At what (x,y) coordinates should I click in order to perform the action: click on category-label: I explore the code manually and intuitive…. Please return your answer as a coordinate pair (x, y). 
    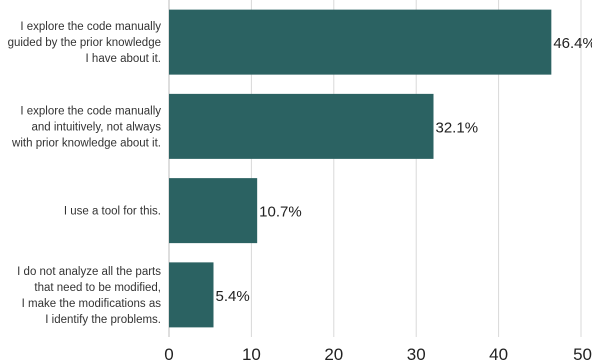
    Looking at the image, I should click on (86, 127).